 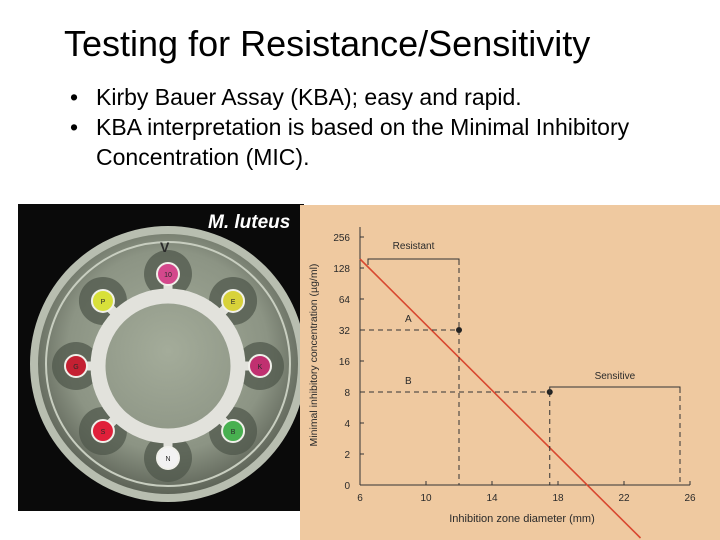 I want to click on disk-code: K, so click(x=260, y=367).